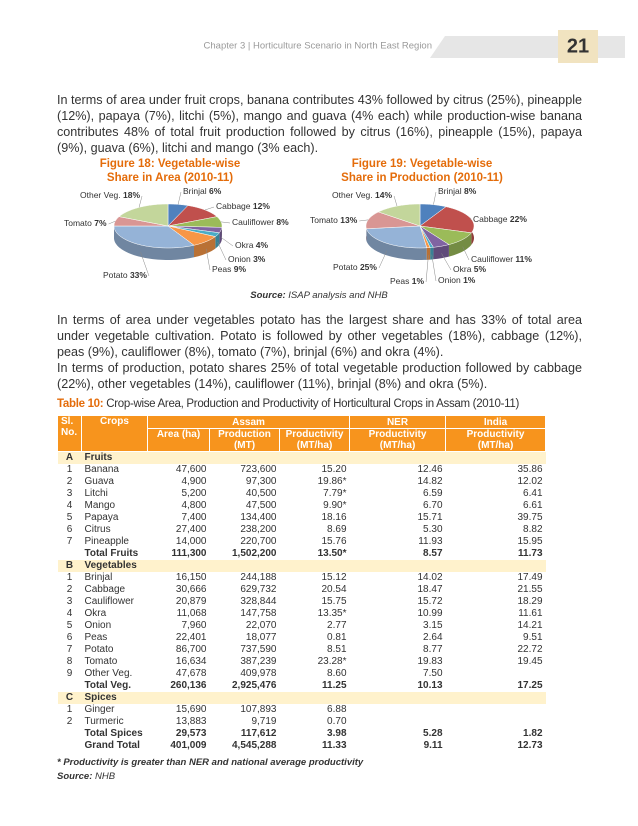  What do you see at coordinates (335, 493) in the screenshot?
I see `table-cell: 7.79*` at bounding box center [335, 493].